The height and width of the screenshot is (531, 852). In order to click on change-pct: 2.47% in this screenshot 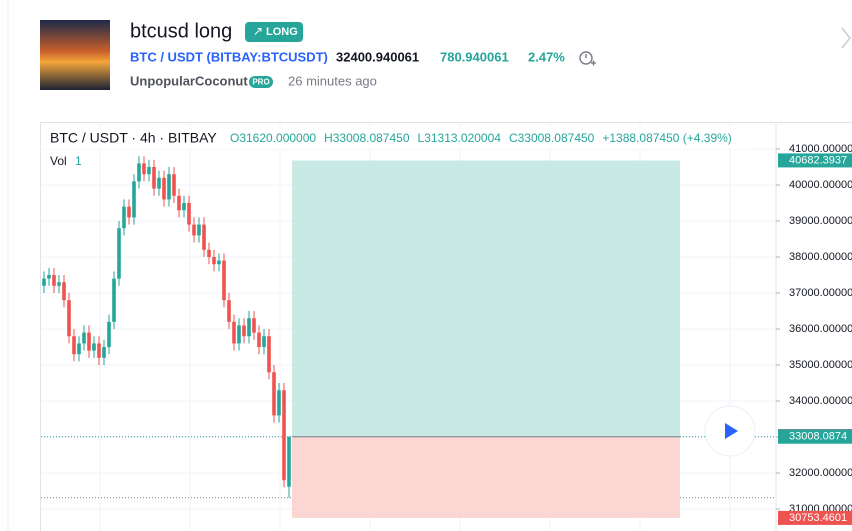, I will do `click(546, 56)`.